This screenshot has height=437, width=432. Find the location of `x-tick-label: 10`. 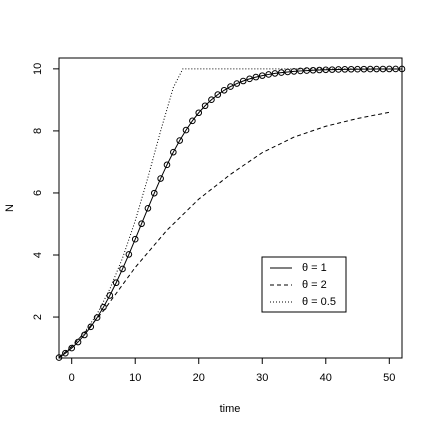

x-tick-label: 10 is located at coordinates (135, 378).